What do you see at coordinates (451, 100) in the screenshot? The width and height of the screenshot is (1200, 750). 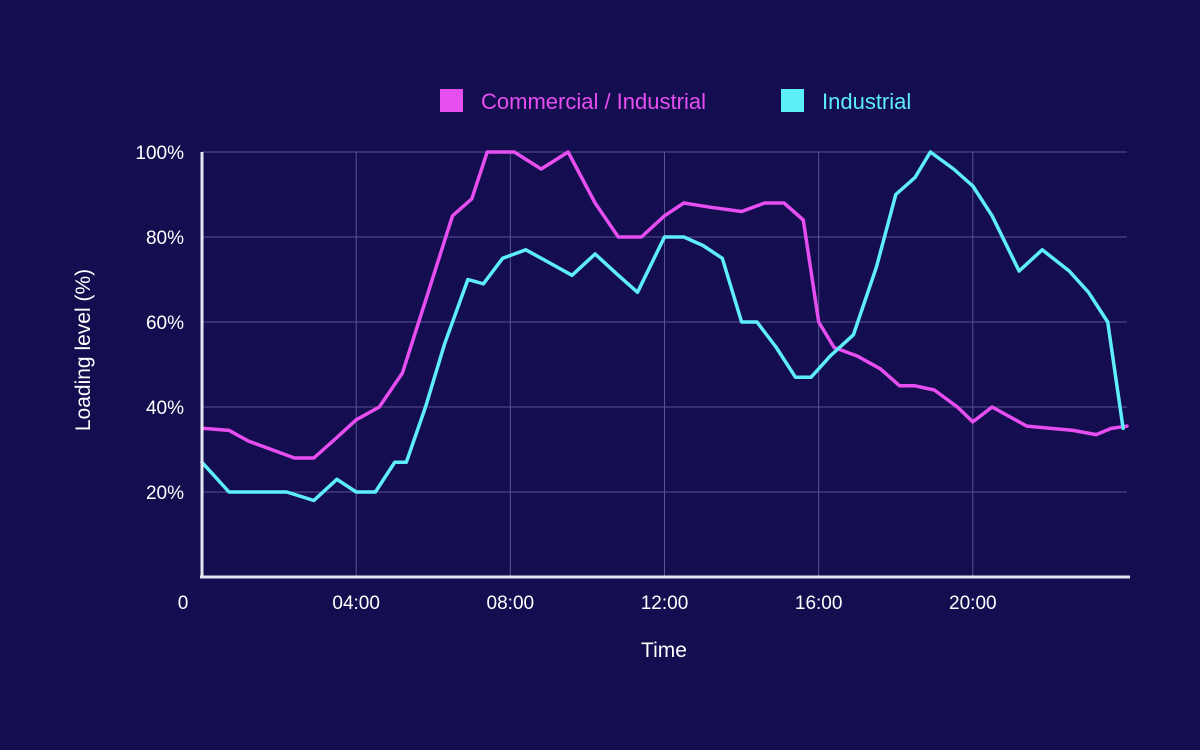 I see `legend-swatch-commercial-industrial` at bounding box center [451, 100].